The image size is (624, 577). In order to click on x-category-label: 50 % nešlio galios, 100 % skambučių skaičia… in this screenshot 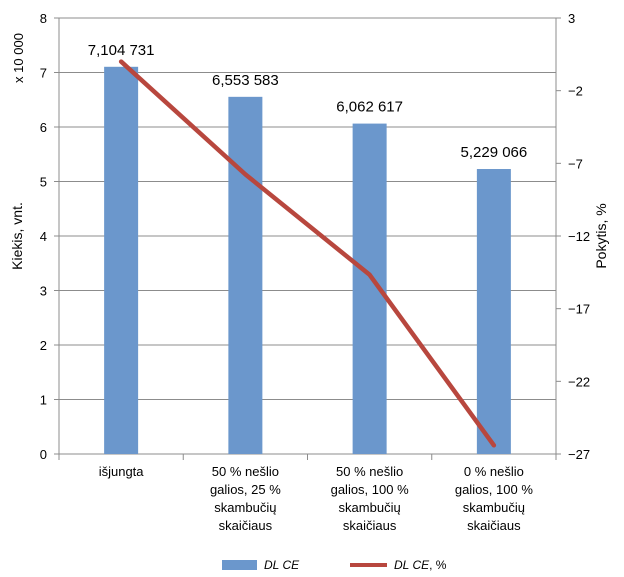, I will do `click(370, 498)`.